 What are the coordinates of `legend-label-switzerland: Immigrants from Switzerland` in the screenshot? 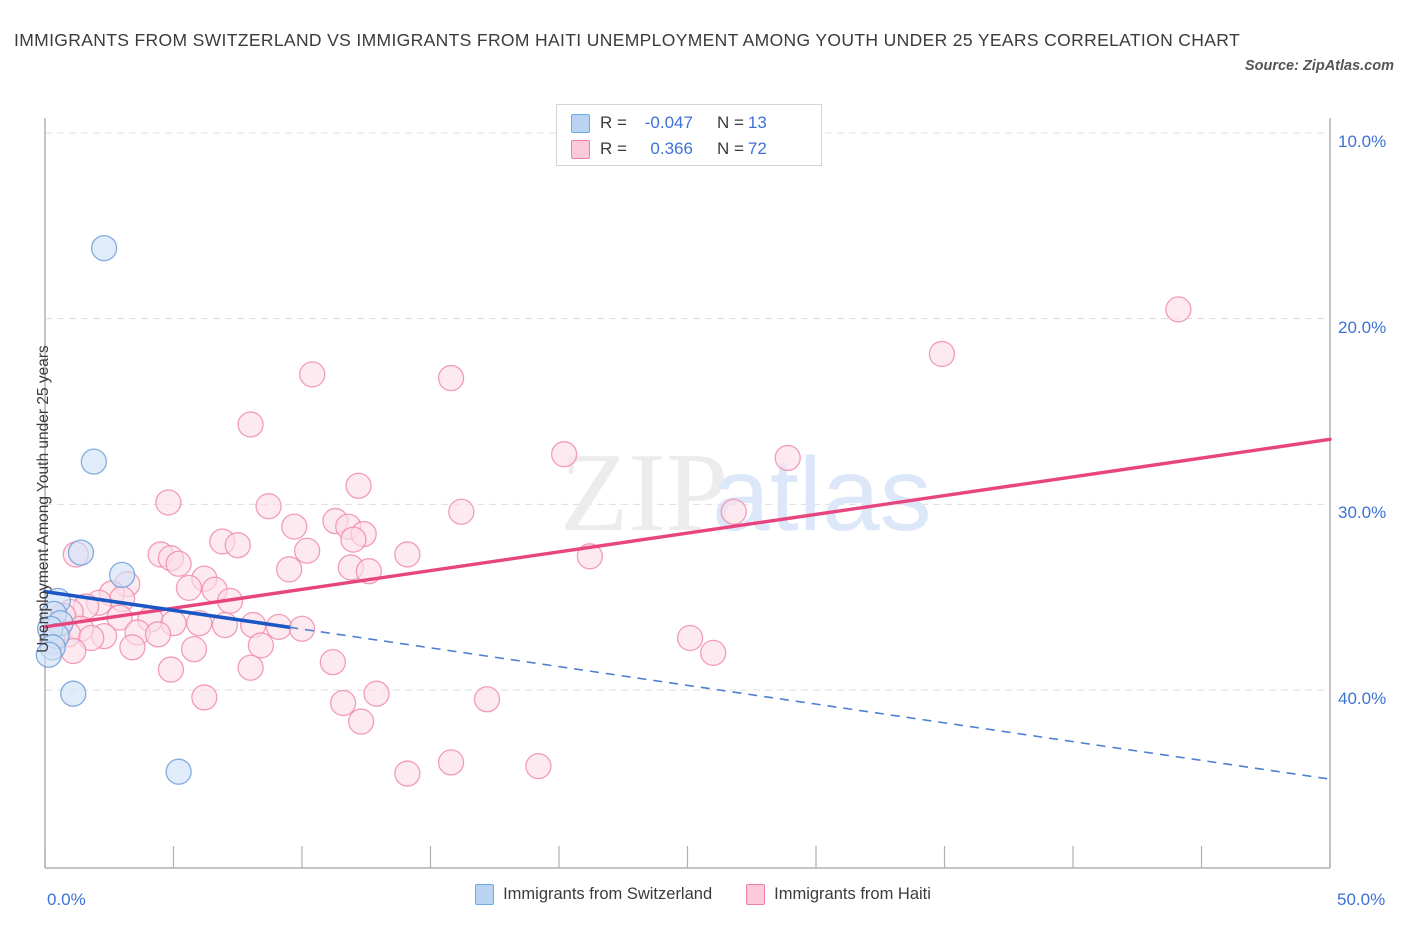 It's located at (608, 894).